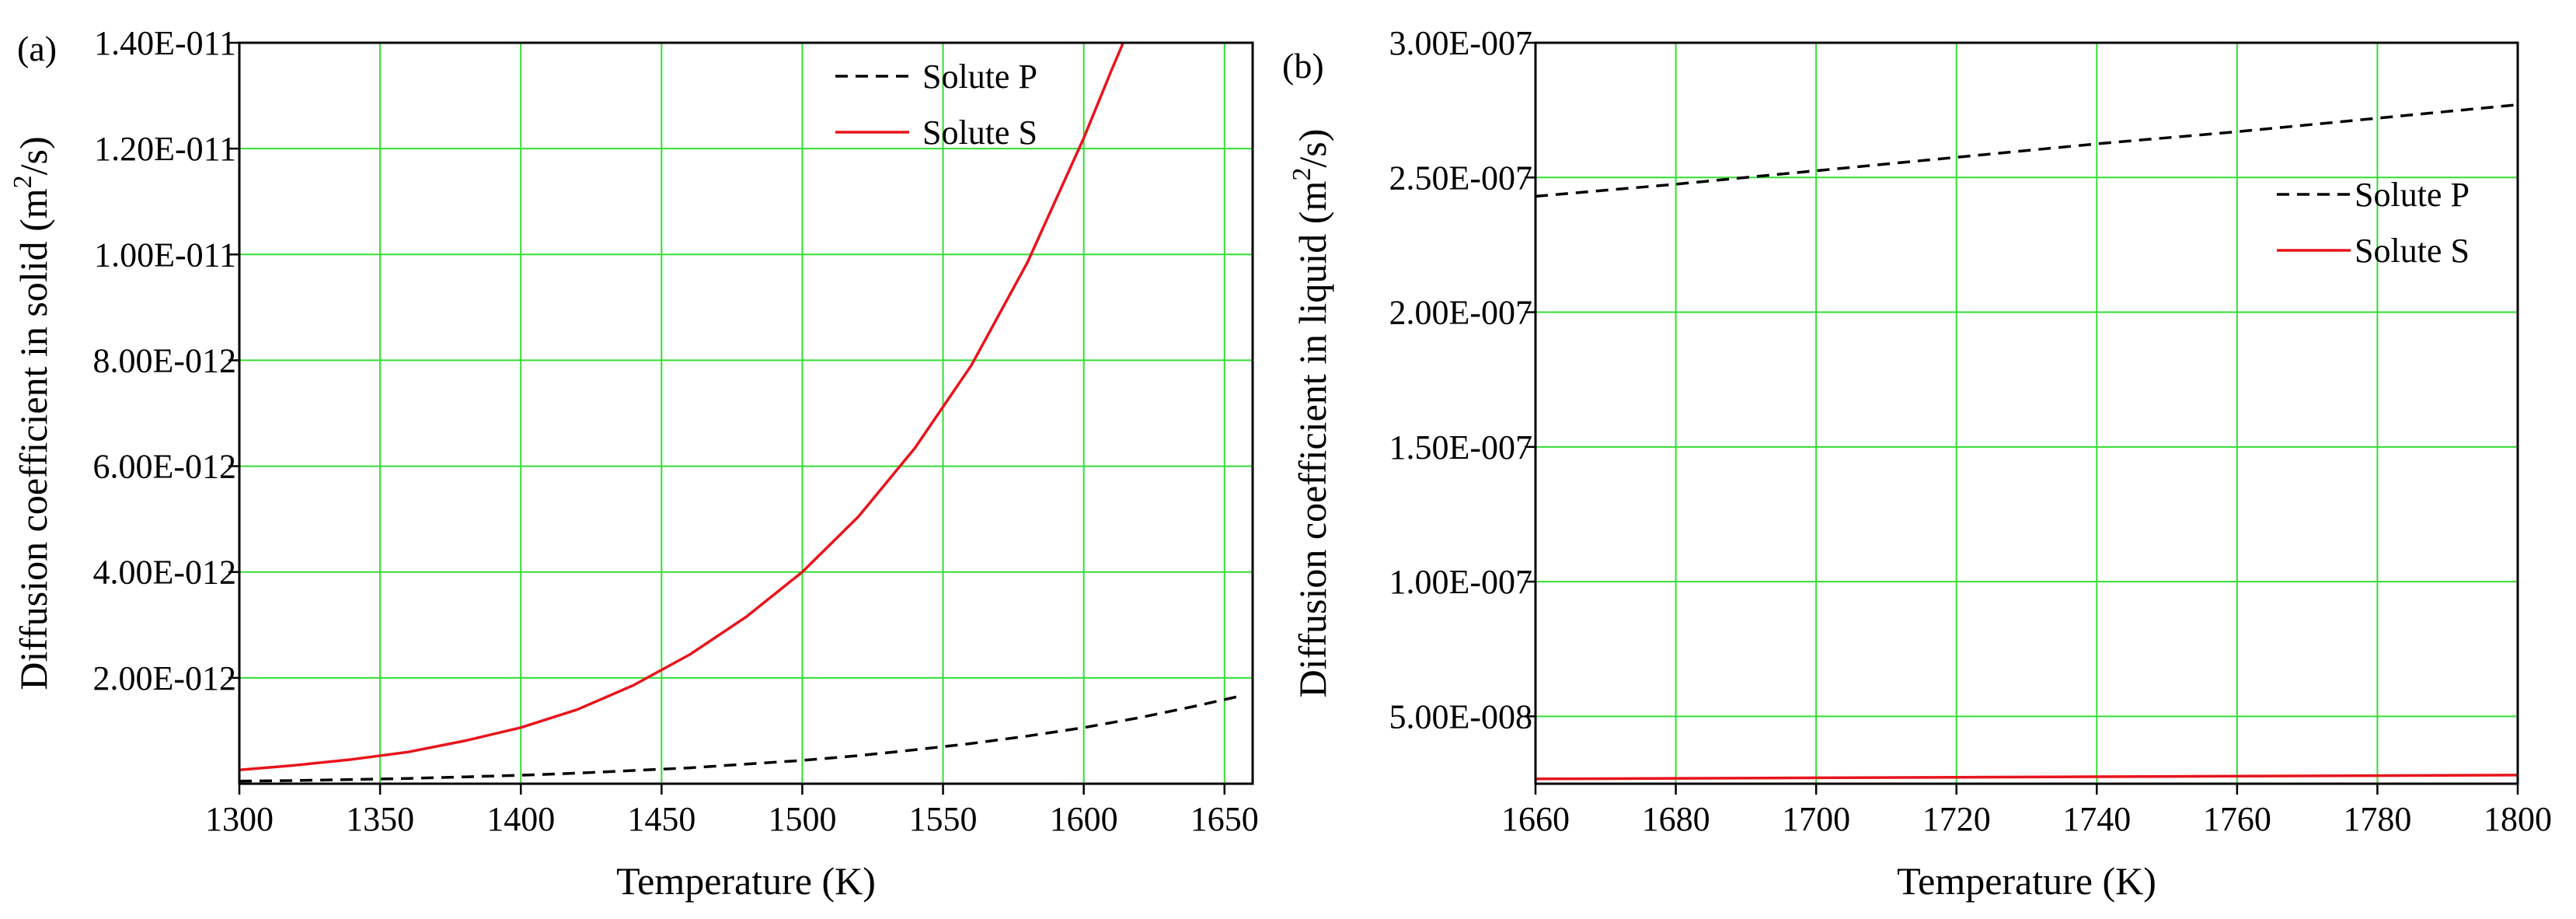 This screenshot has width=2576, height=919. Describe the element at coordinates (1460, 43) in the screenshot. I see `y-tick-label: 3.00E-007` at that location.